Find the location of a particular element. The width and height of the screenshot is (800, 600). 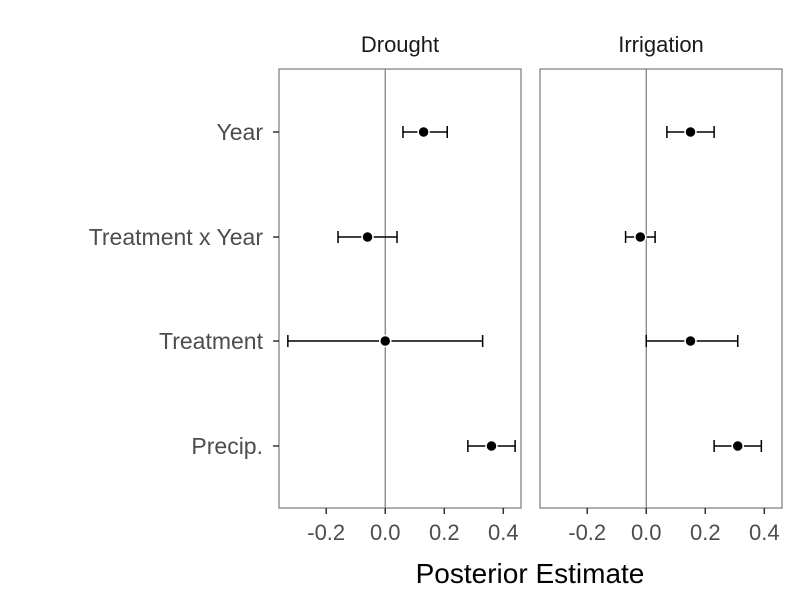

y-tick-label: Precip. is located at coordinates (227, 446).